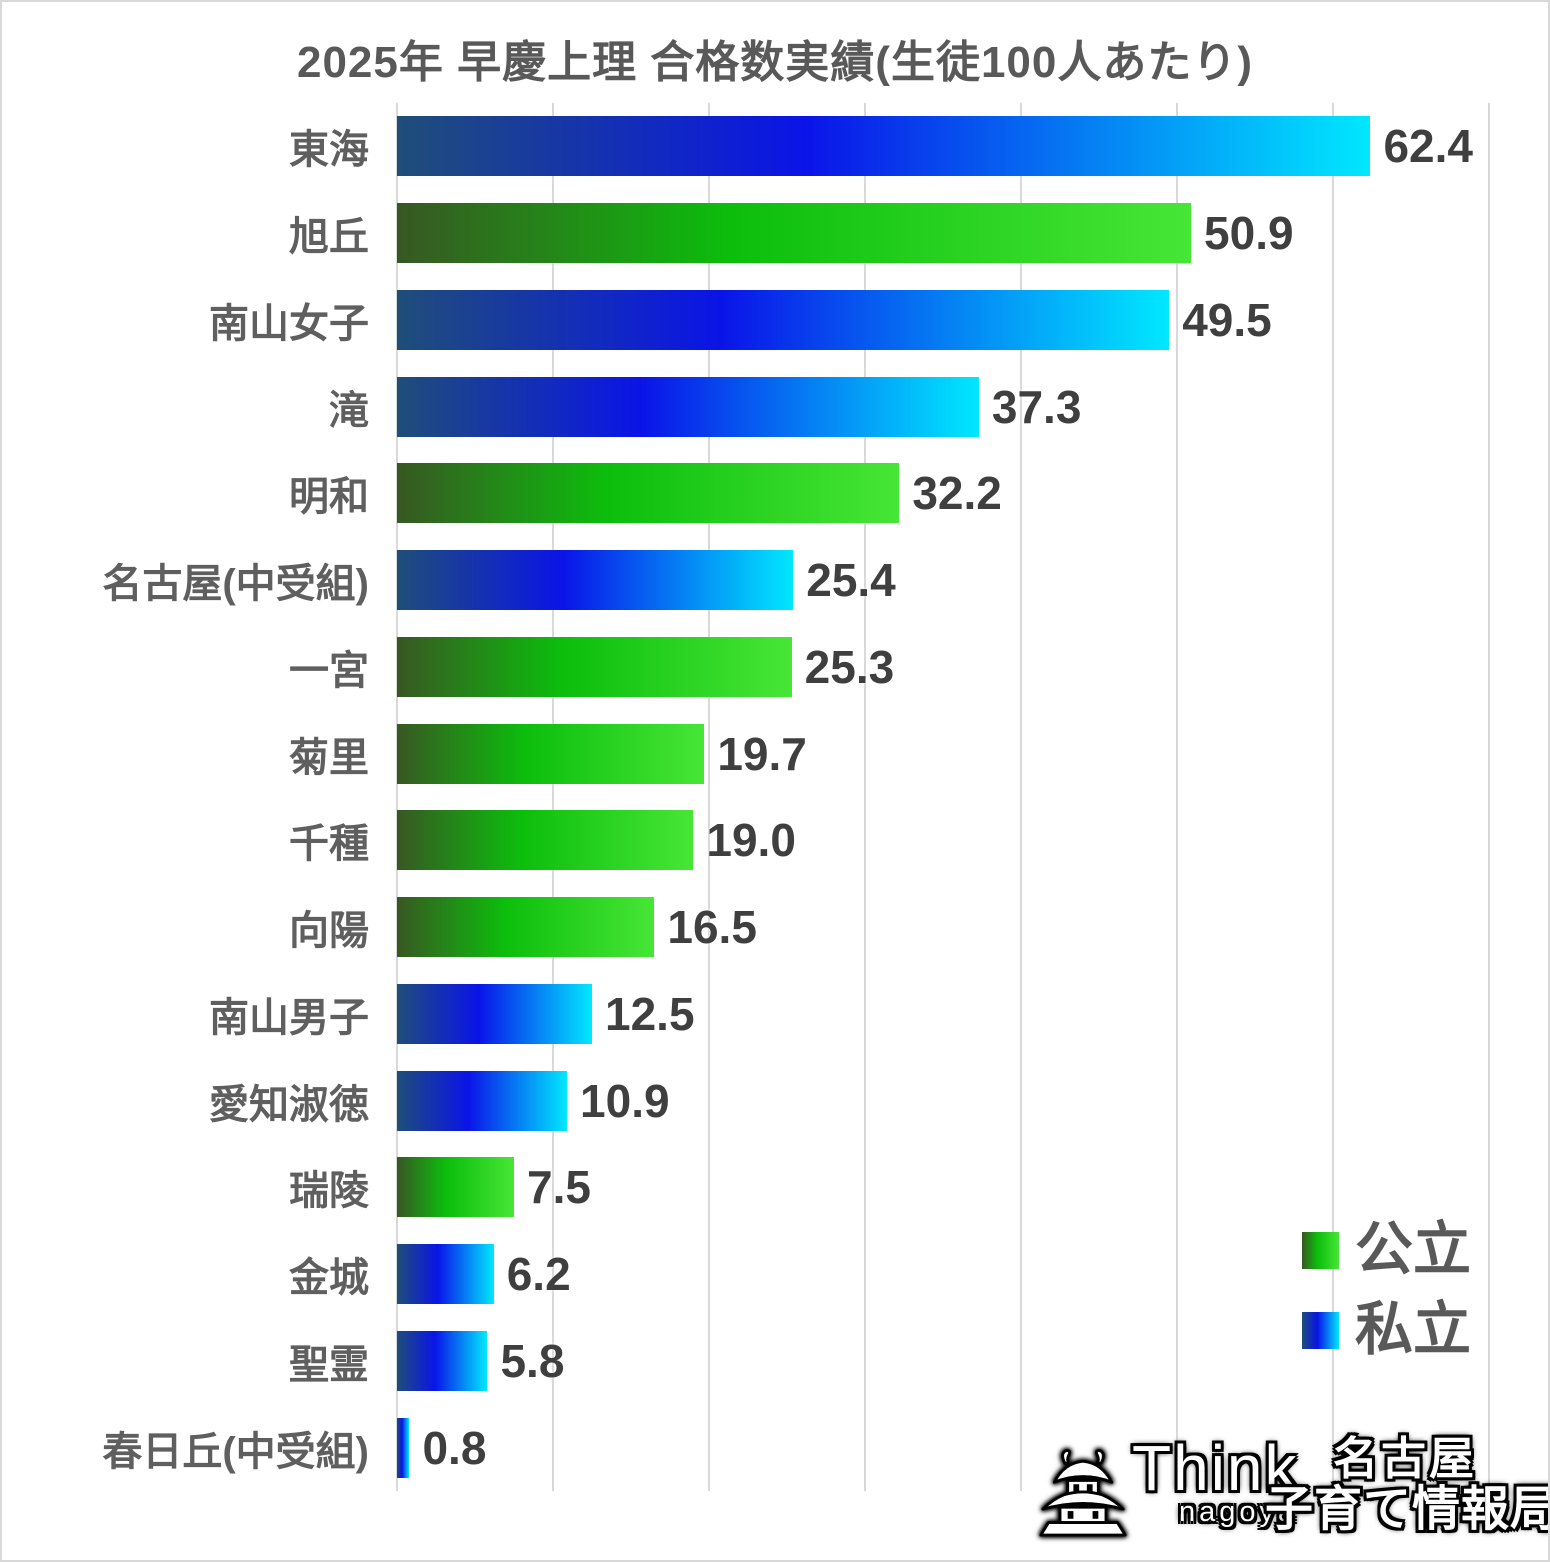 This screenshot has height=1562, width=1550. What do you see at coordinates (289, 1017) in the screenshot?
I see `category-label: 南山男子` at bounding box center [289, 1017].